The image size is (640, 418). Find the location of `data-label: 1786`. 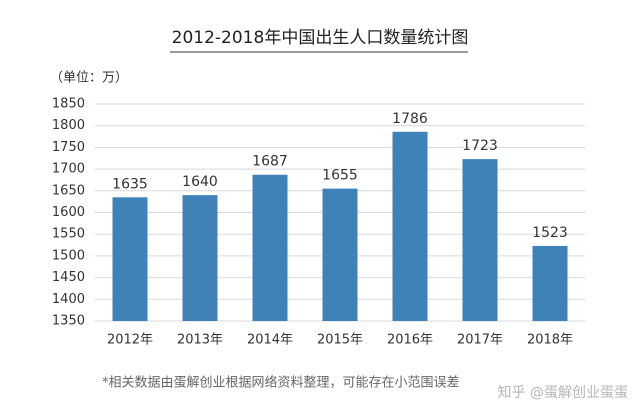

data-label: 1786 is located at coordinates (410, 119).